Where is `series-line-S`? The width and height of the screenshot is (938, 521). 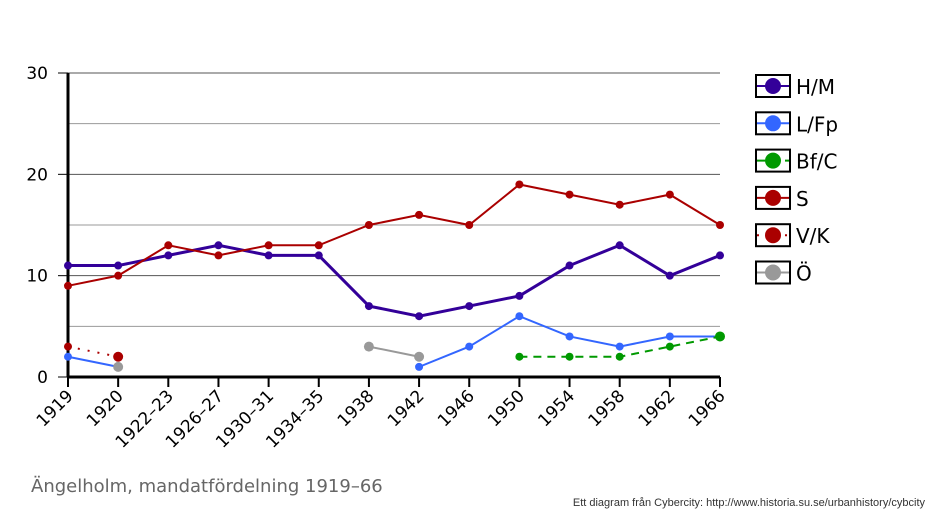 series-line-S is located at coordinates (394, 235).